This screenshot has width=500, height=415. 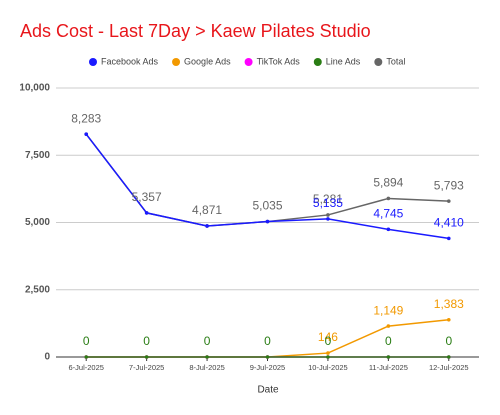 What do you see at coordinates (267, 367) in the screenshot?
I see `x-tick-label: 9-Jul-2025` at bounding box center [267, 367].